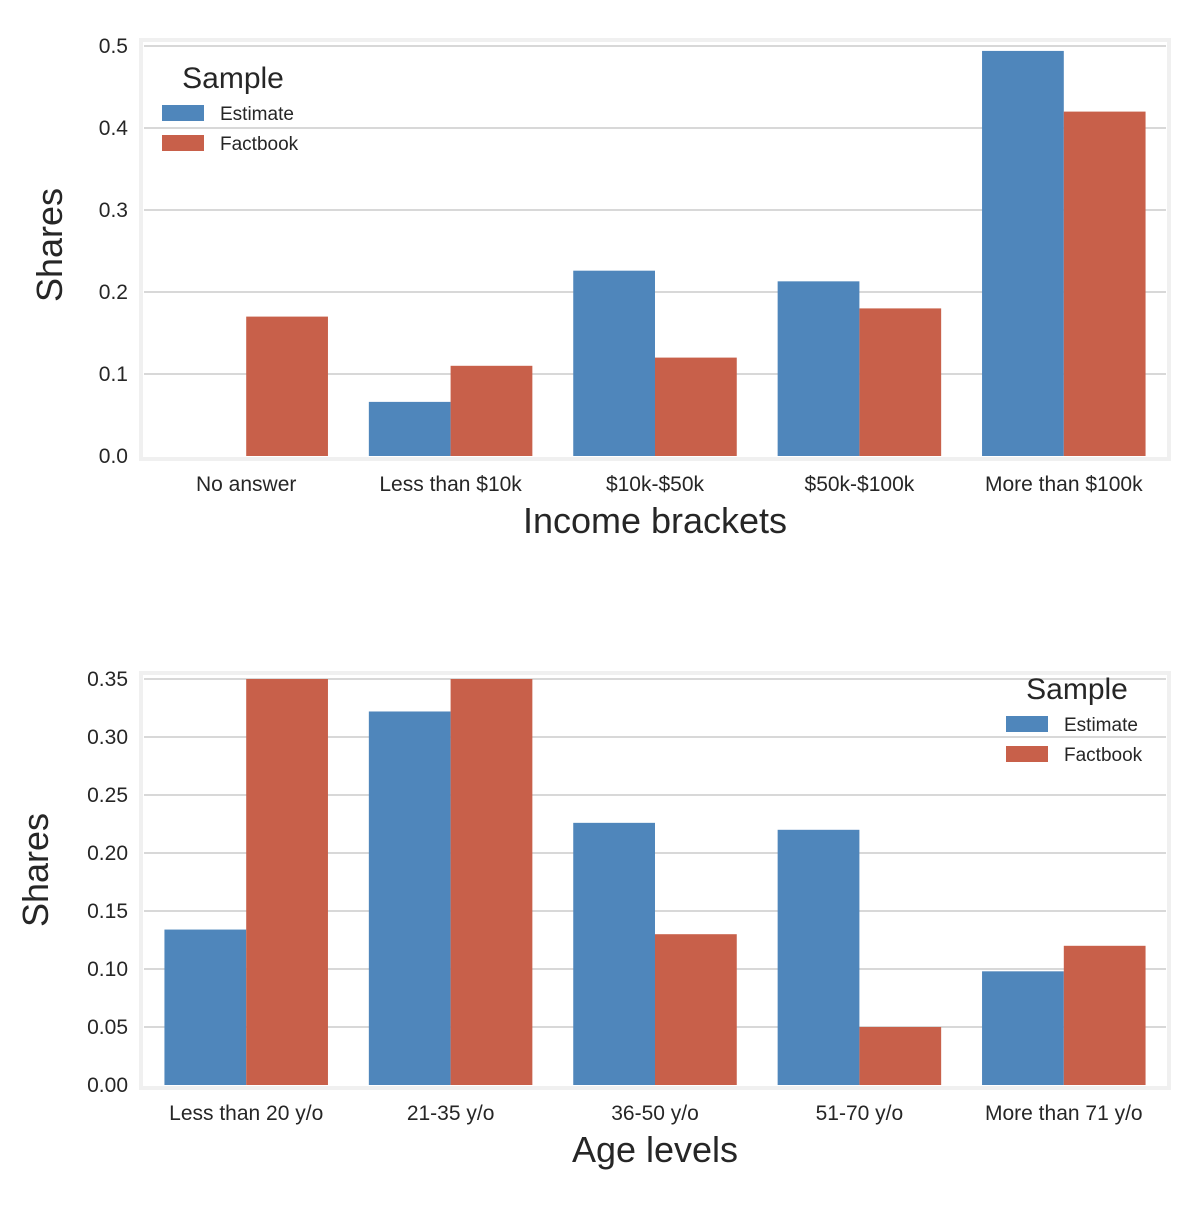  I want to click on y-tick-label: 0.10, so click(107, 969).